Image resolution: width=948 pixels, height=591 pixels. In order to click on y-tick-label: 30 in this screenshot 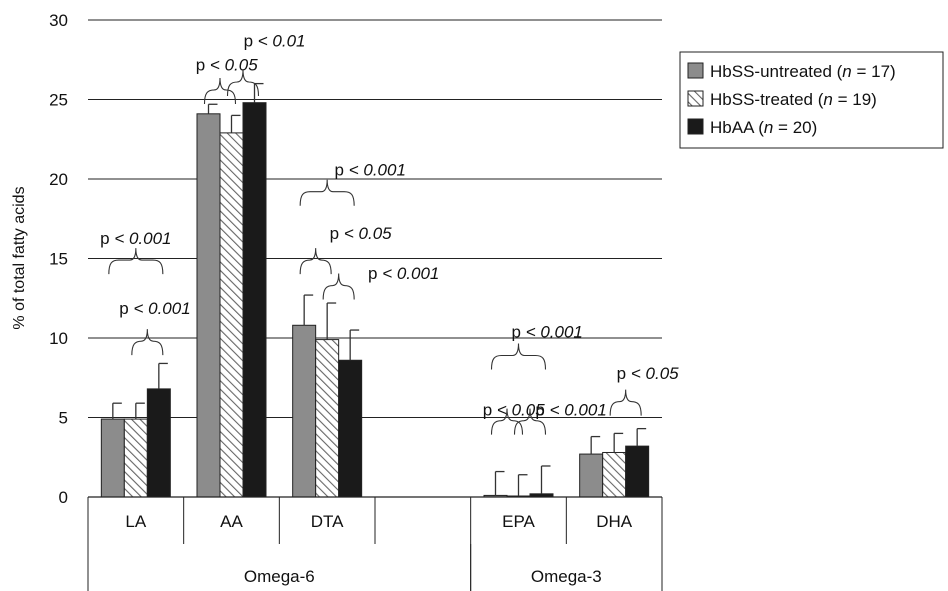, I will do `click(58, 20)`.